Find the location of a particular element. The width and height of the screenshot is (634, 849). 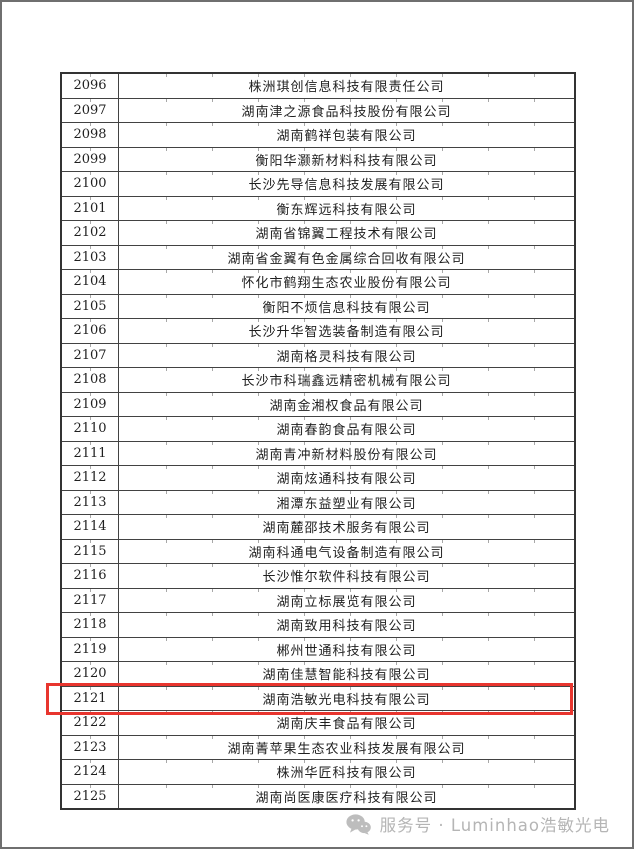

table-row: 2104 怀化市鹤翔生态农业股份有限公司 is located at coordinates (318, 282).